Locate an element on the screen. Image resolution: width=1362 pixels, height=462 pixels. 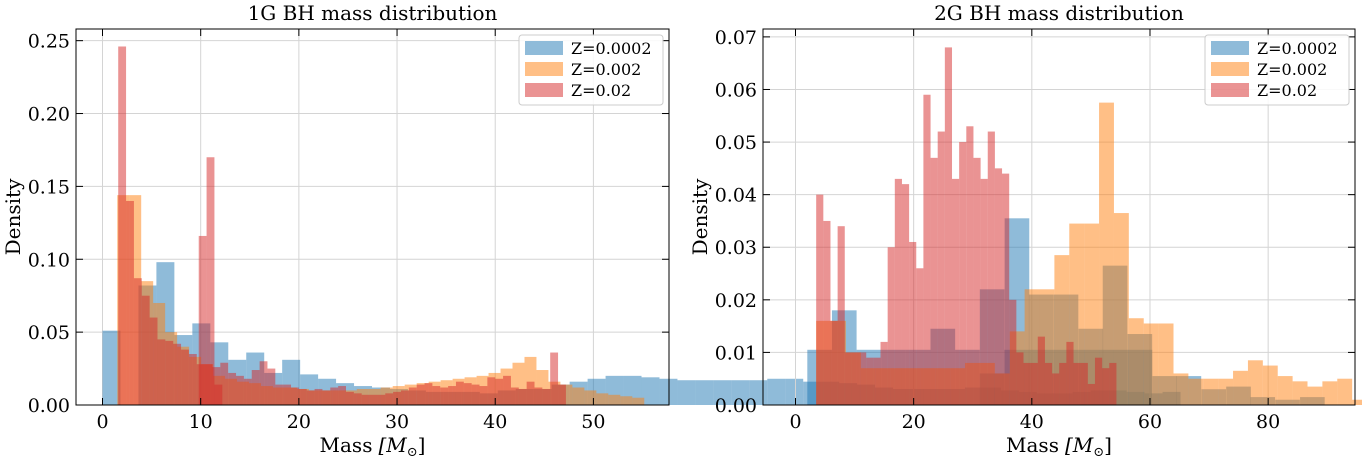
chart-title: 1G BH mass distribution is located at coordinates (373, 13).